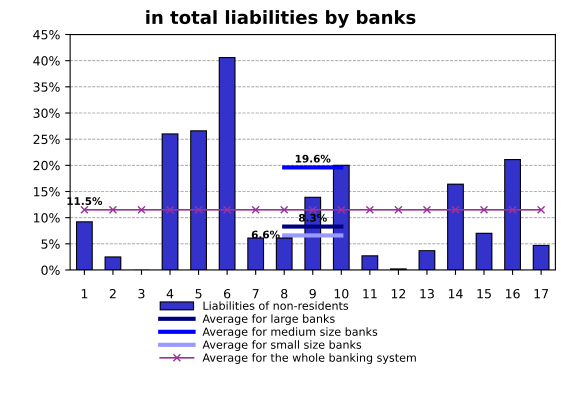  What do you see at coordinates (313, 293) in the screenshot?
I see `x-tick-label: 9` at bounding box center [313, 293].